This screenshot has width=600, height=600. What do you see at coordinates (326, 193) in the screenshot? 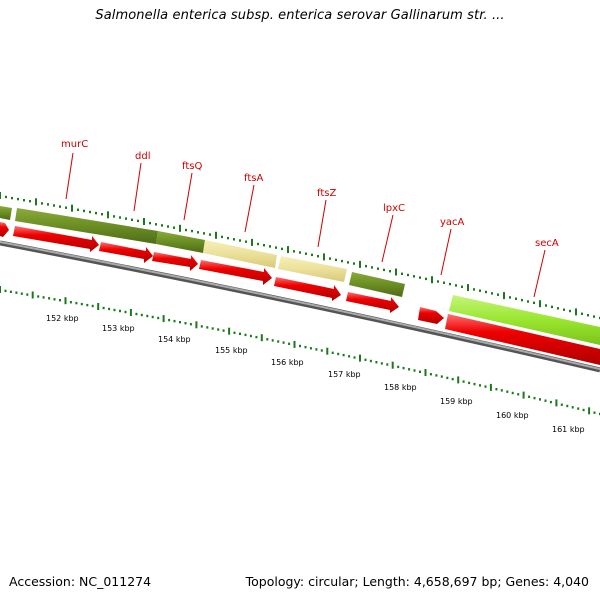
I see `gene-label-ftsZ: ftsZ` at bounding box center [326, 193].